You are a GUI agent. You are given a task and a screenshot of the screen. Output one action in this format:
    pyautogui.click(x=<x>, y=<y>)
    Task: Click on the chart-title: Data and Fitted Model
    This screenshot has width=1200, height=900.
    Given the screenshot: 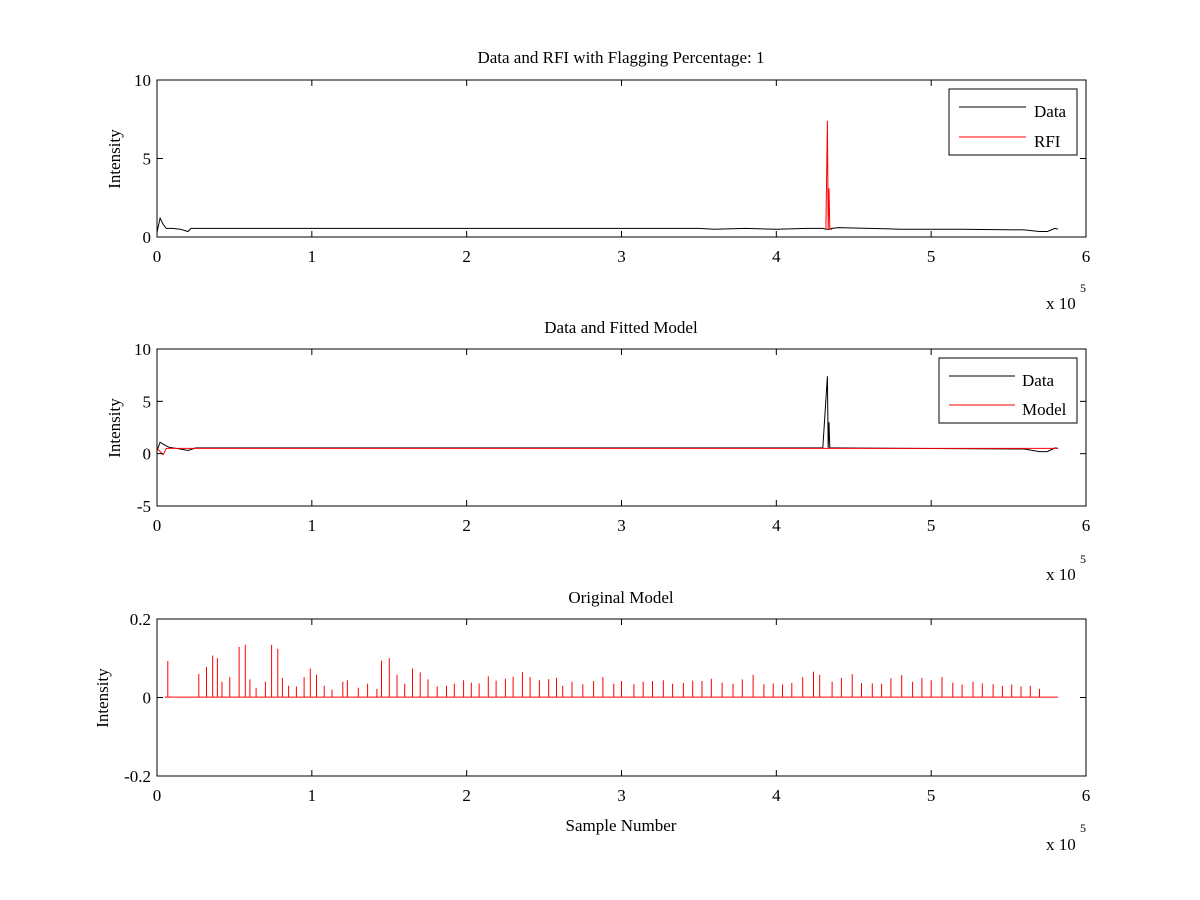 What is the action you would take?
    pyautogui.click(x=621, y=327)
    